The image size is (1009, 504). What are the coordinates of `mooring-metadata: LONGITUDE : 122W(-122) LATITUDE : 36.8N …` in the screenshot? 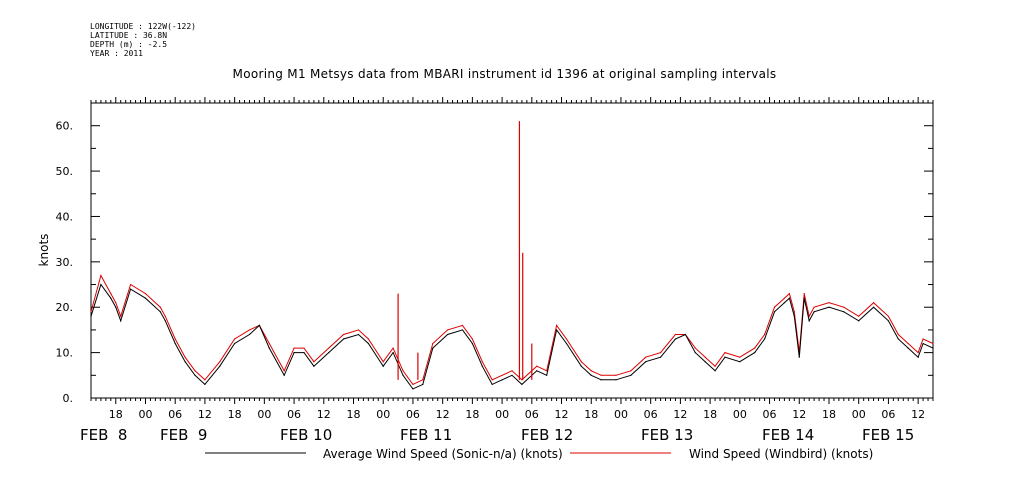 It's located at (143, 40).